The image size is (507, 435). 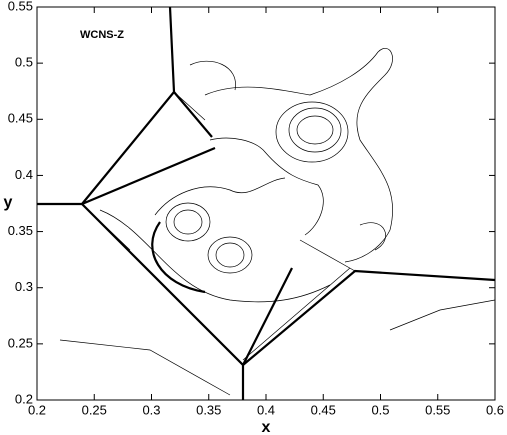 I want to click on x-axis-label: x, so click(x=266, y=427).